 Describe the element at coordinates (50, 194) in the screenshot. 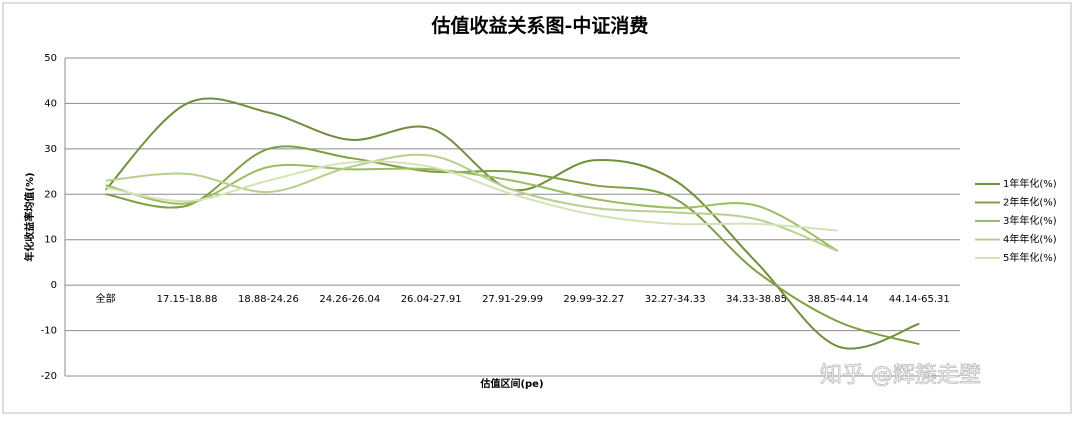

I see `y-tick-label: 20` at that location.